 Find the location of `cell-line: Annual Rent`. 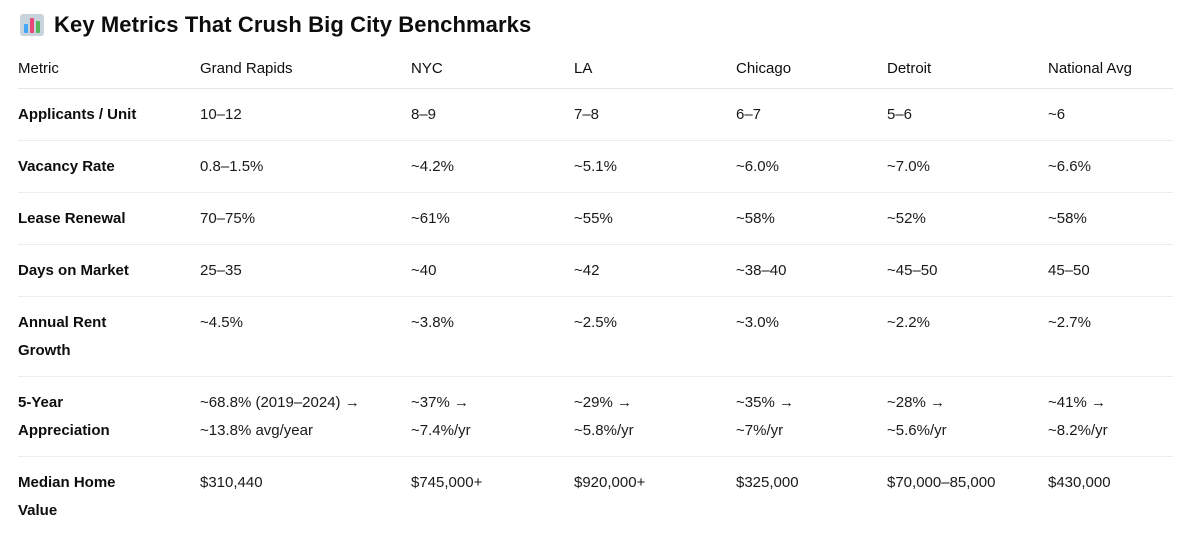

cell-line: Annual Rent is located at coordinates (62, 322).